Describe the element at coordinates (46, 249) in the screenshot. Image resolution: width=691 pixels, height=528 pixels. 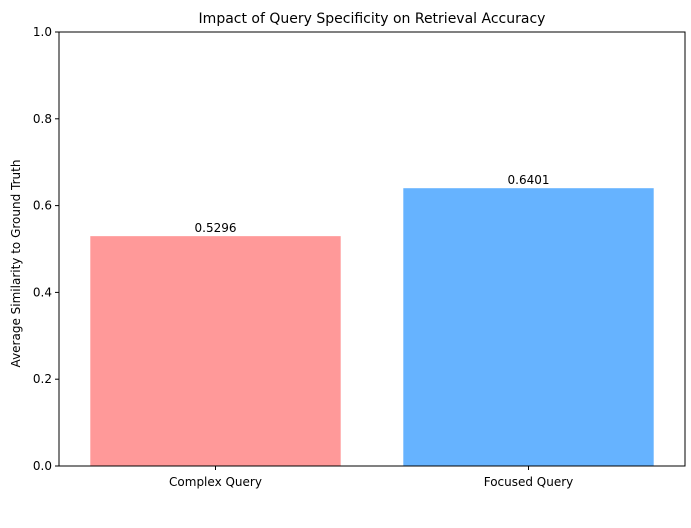
I see `y-axis-ticks: 0.0 0.2 0.4 0.6 0.8 1.0` at that location.